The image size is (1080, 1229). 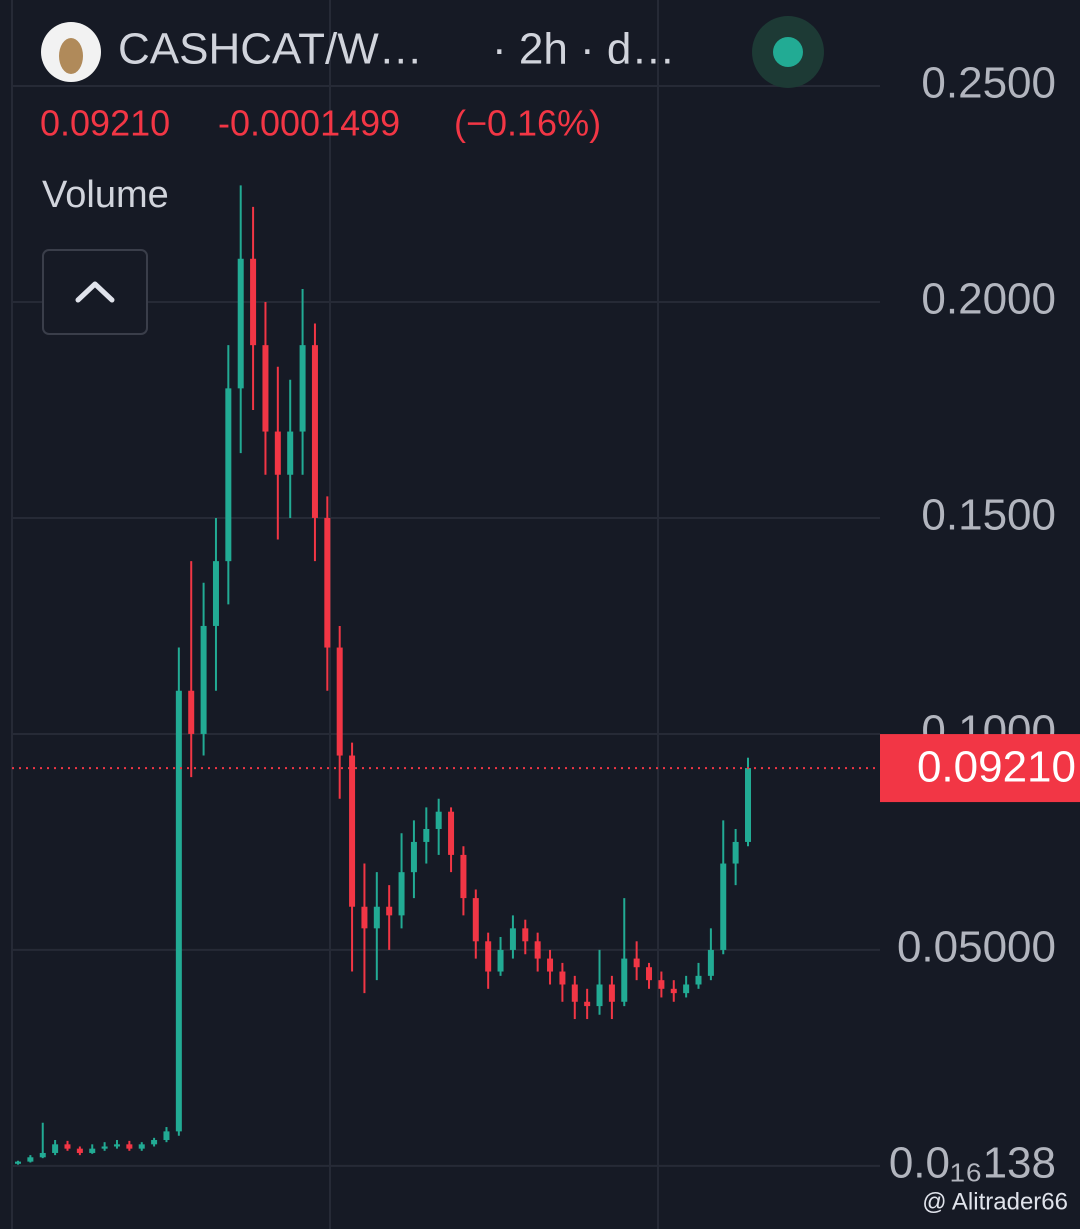 I want to click on change-pct: (−0.16%), so click(x=527, y=123).